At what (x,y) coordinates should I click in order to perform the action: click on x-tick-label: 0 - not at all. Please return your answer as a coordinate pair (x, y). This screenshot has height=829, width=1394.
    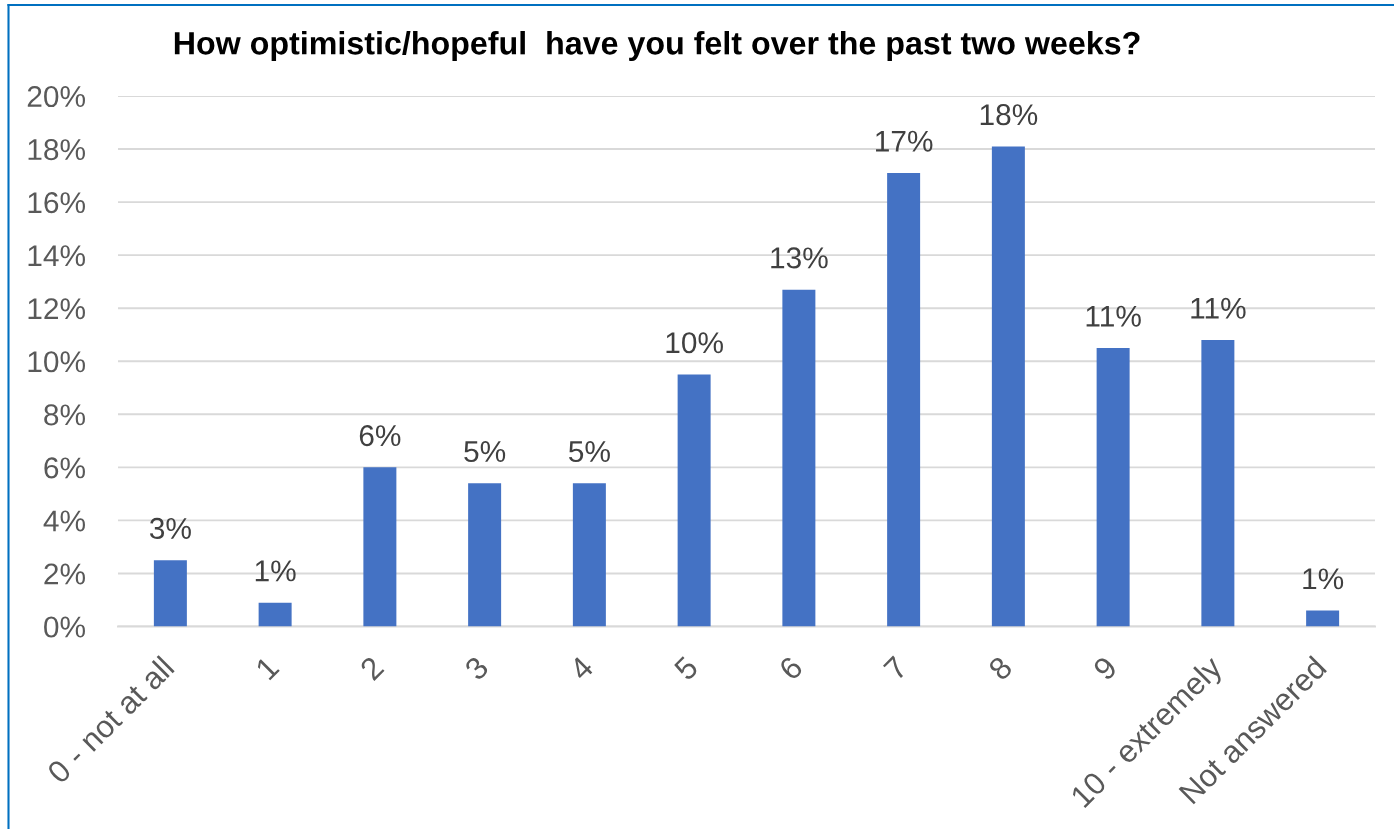
    Looking at the image, I should click on (110, 720).